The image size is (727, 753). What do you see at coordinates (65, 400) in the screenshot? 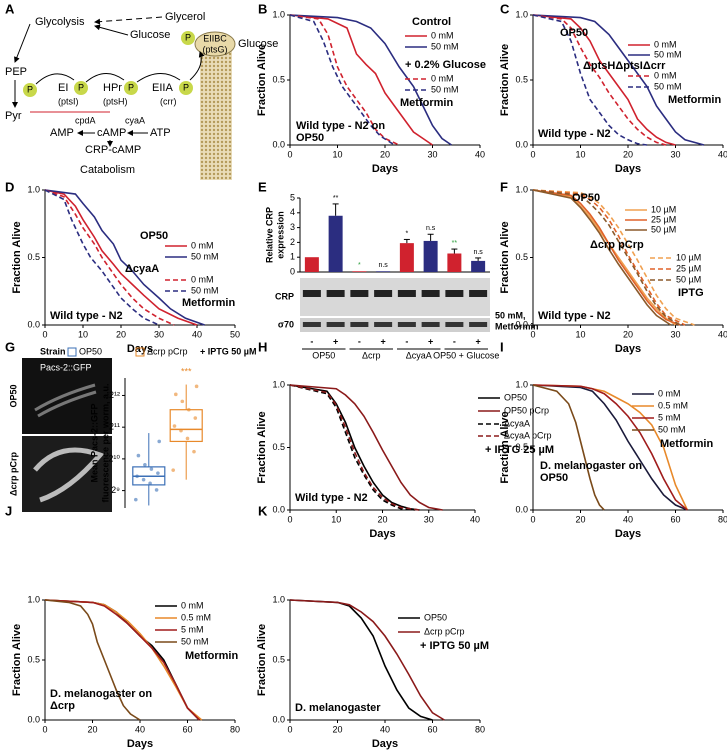
I see `worm` at bounding box center [65, 400].